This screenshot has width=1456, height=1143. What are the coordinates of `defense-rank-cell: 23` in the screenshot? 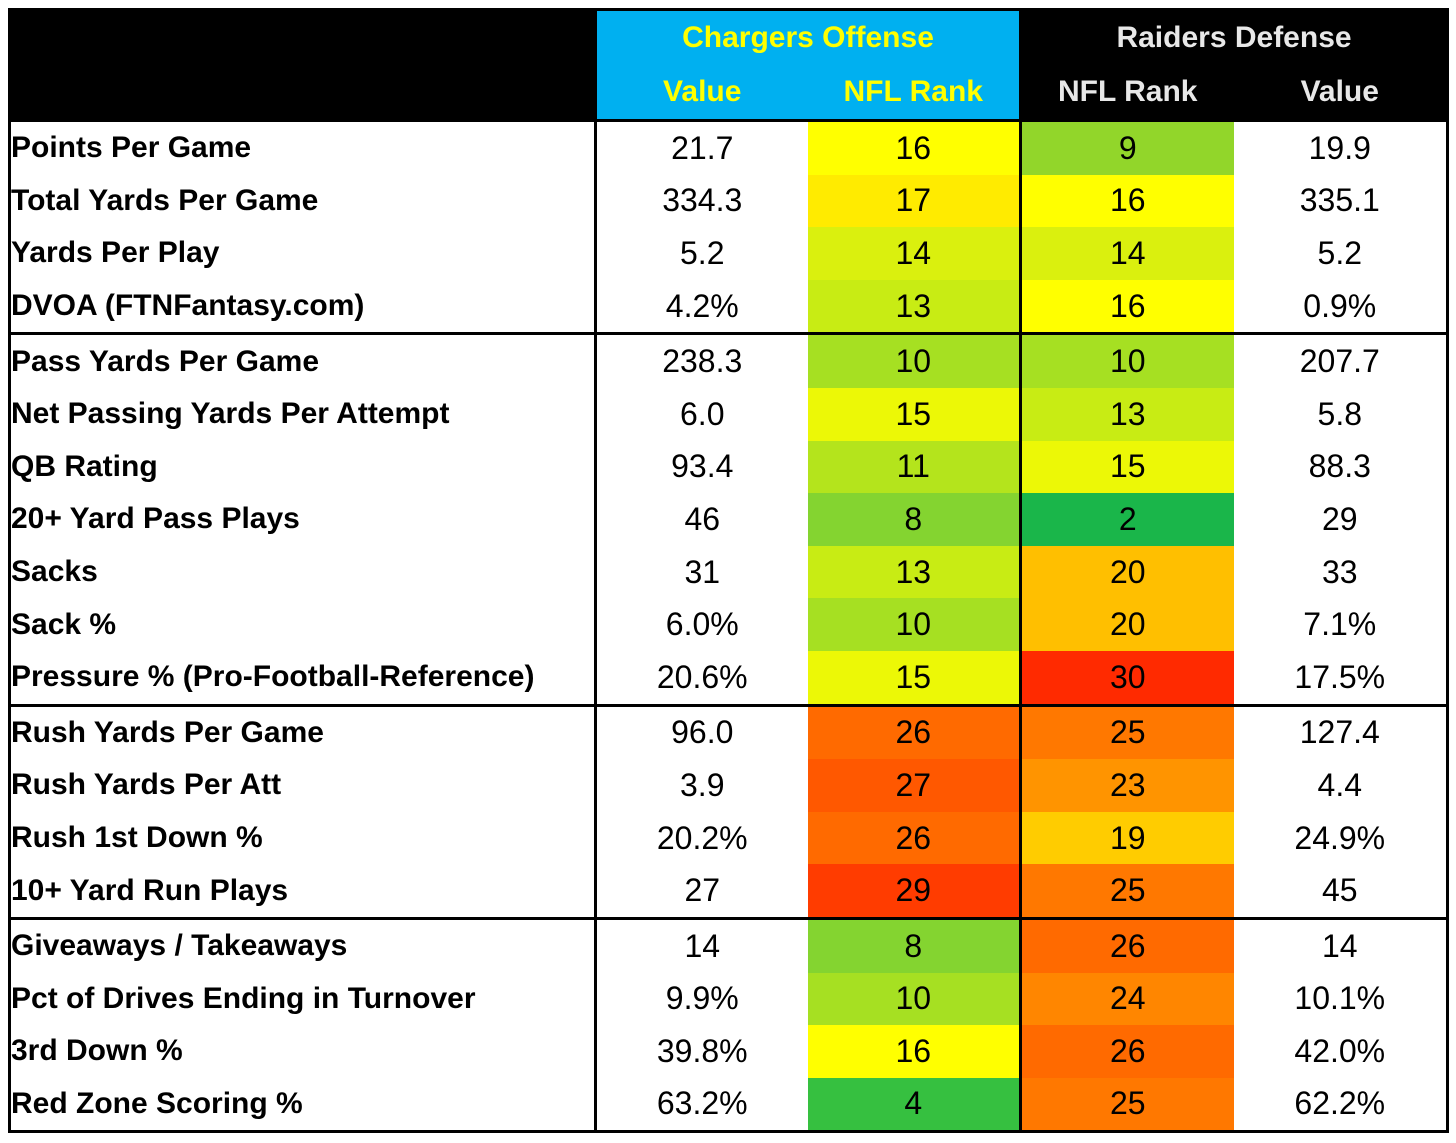 It's located at (1127, 785).